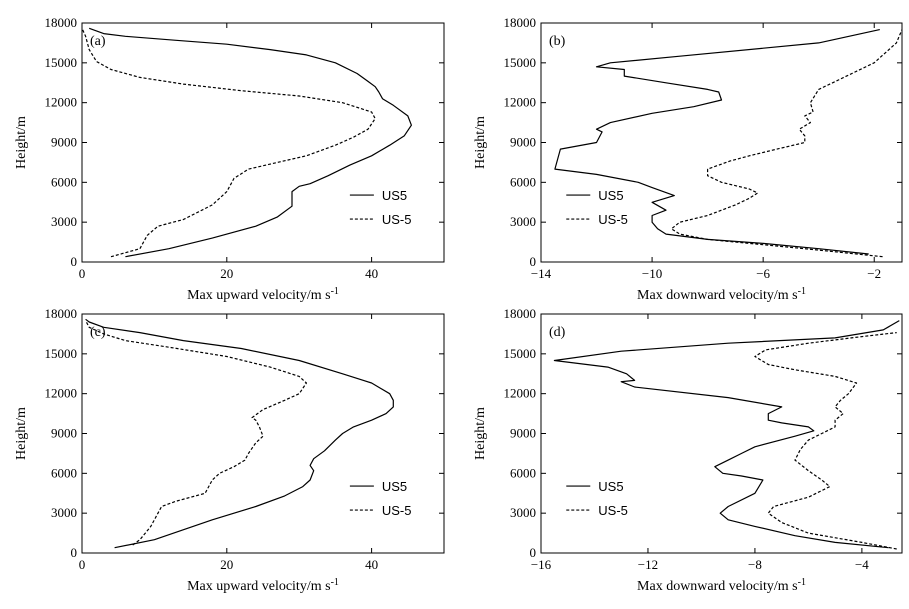 This screenshot has width=909, height=609. Describe the element at coordinates (557, 332) in the screenshot. I see `panel-label: (d)` at that location.